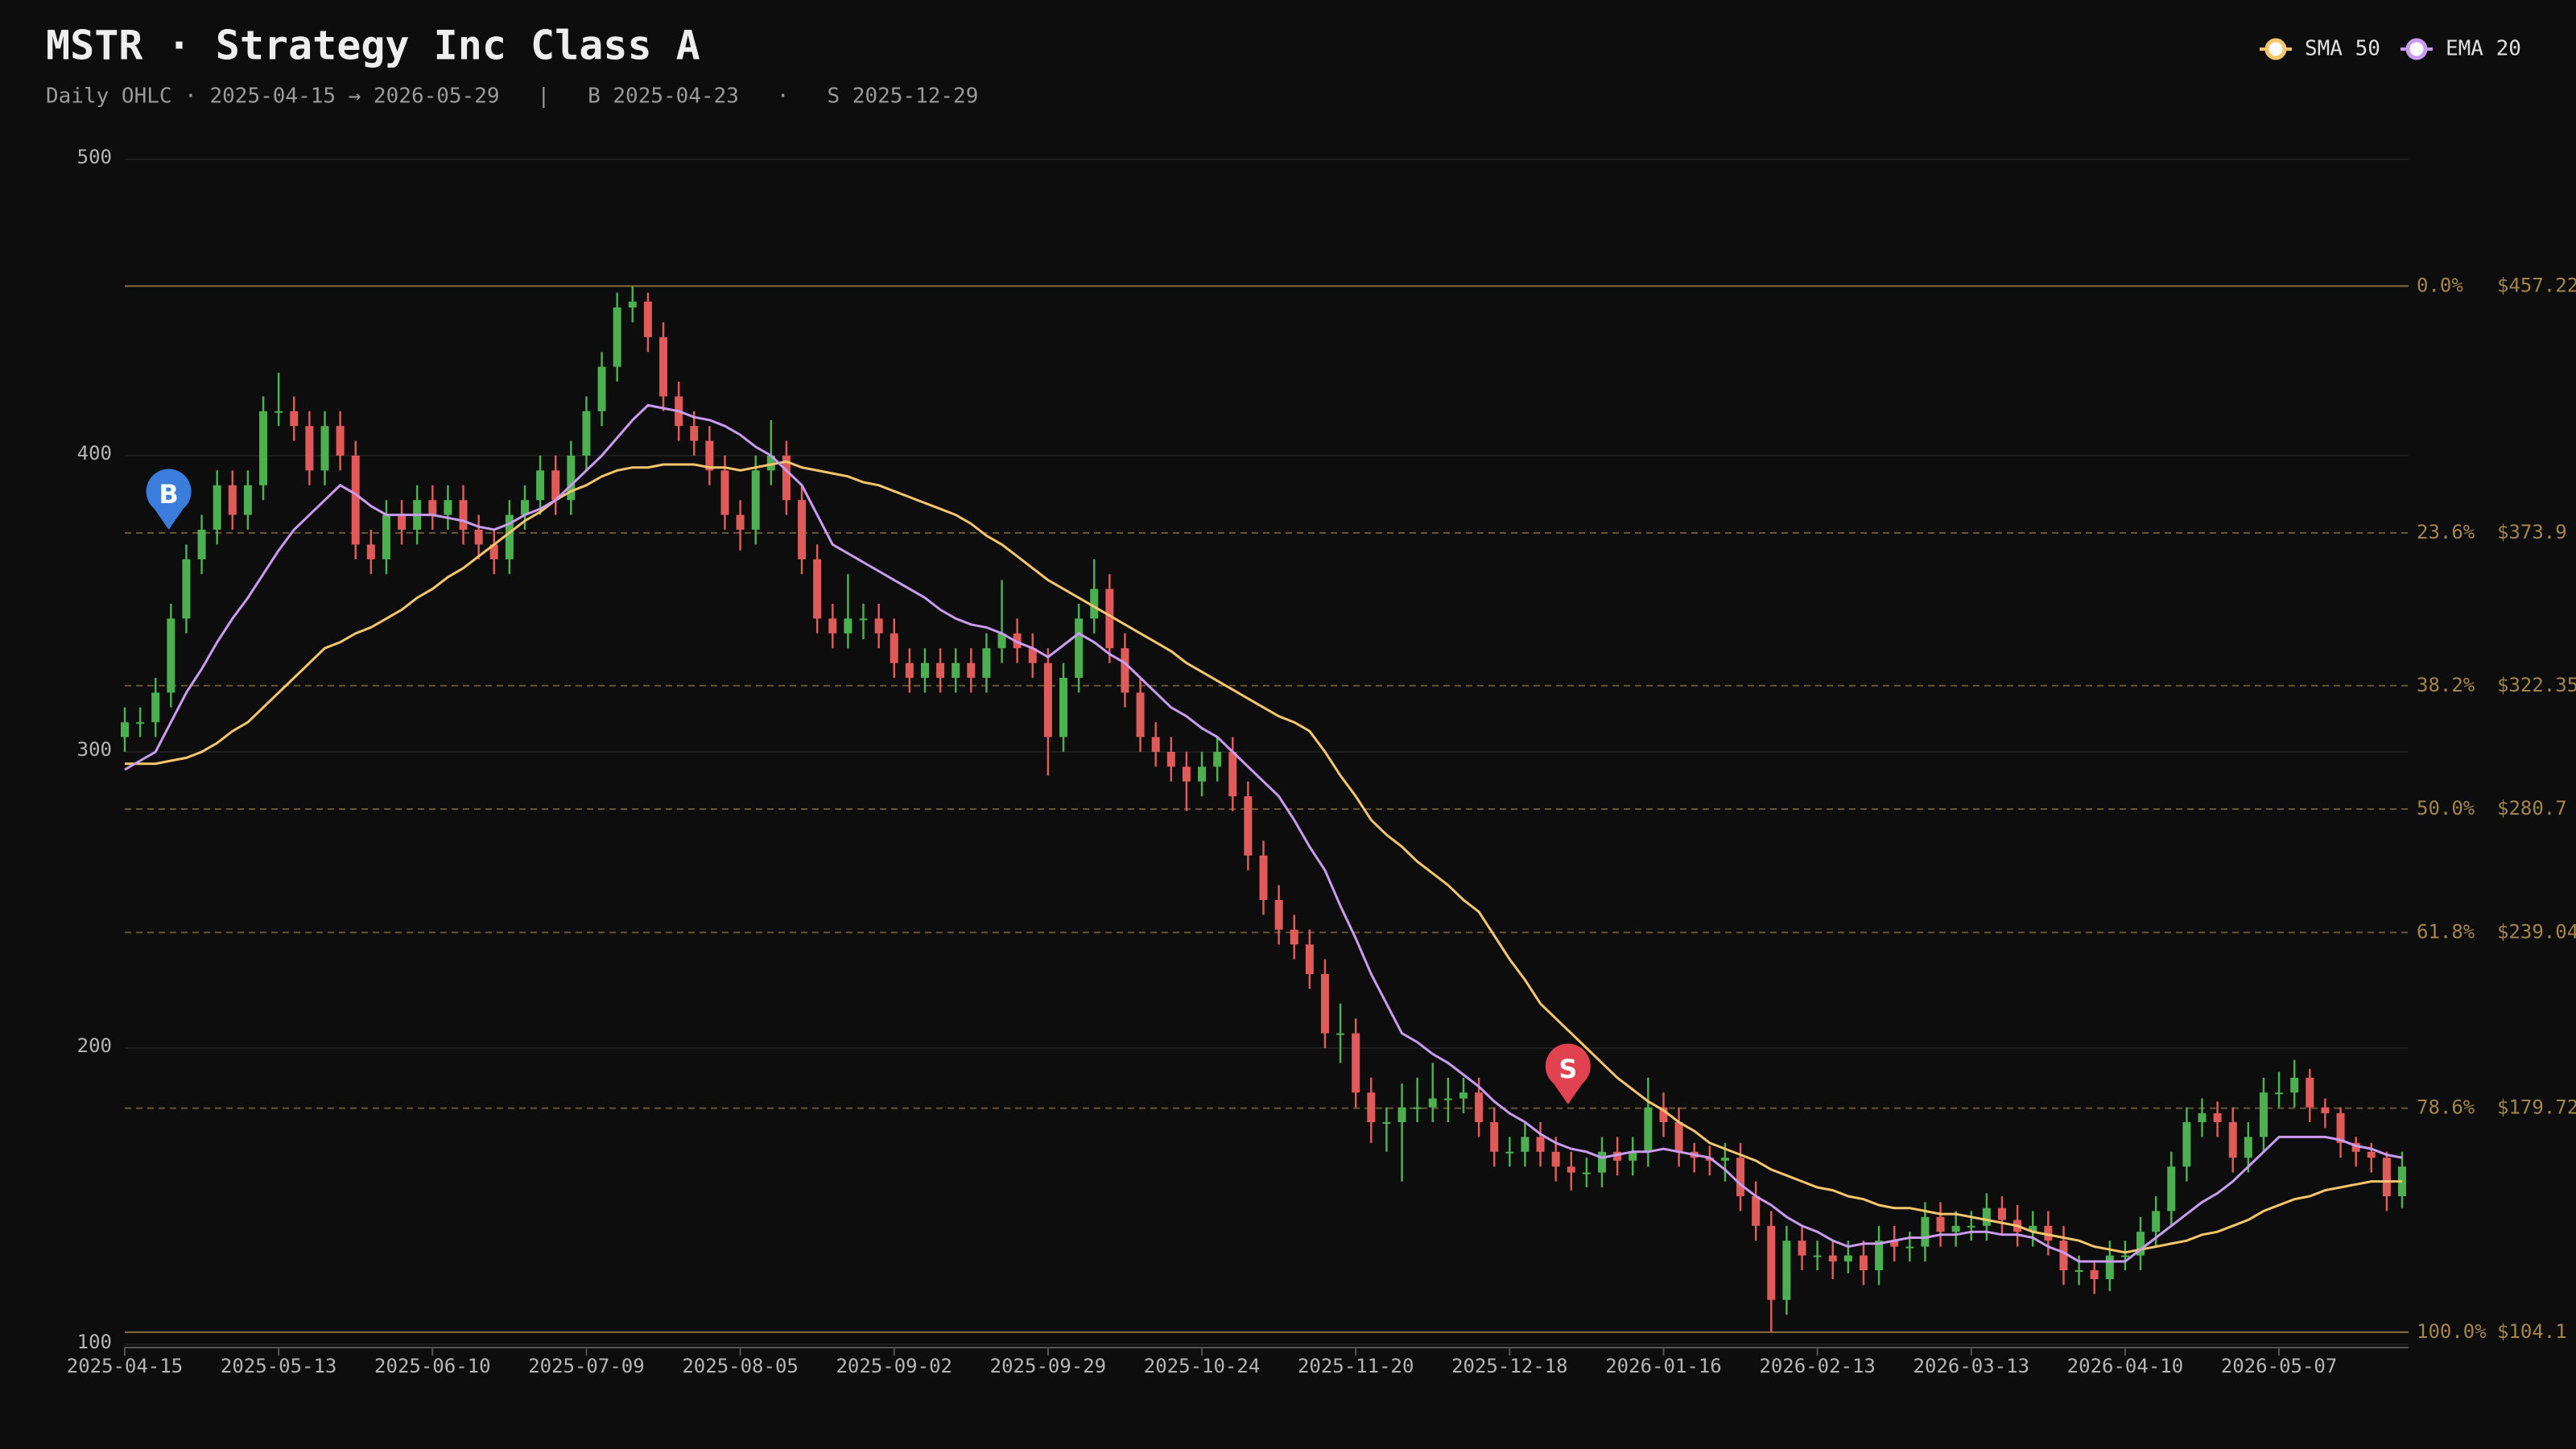  Describe the element at coordinates (1568, 1073) in the screenshot. I see `trade-marker` at that location.